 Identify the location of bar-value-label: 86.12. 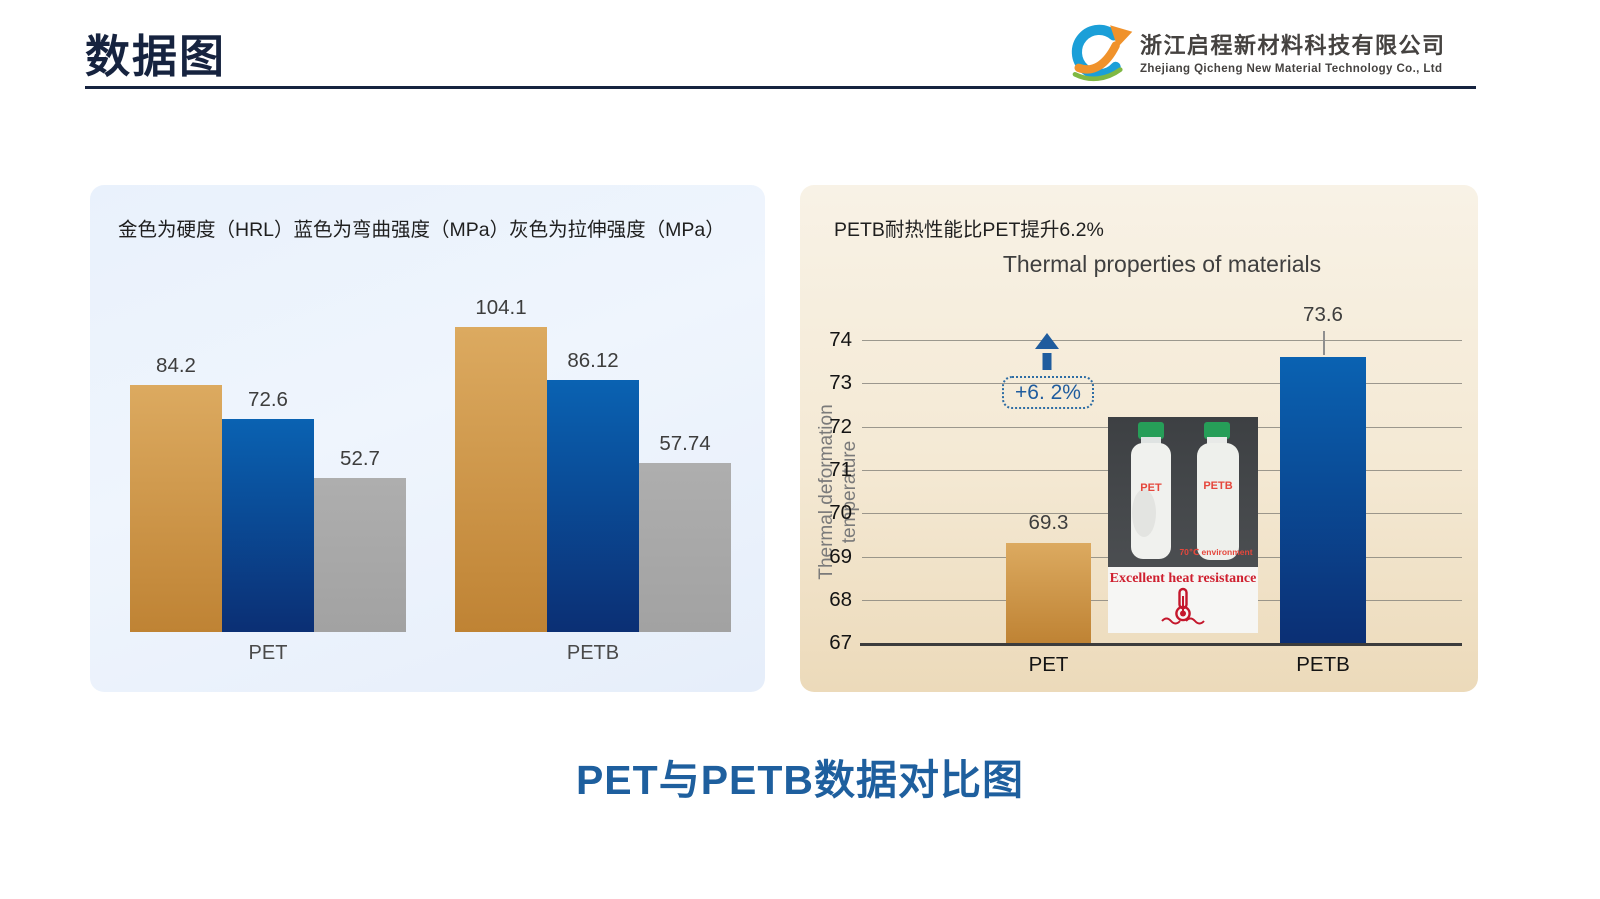
(593, 360).